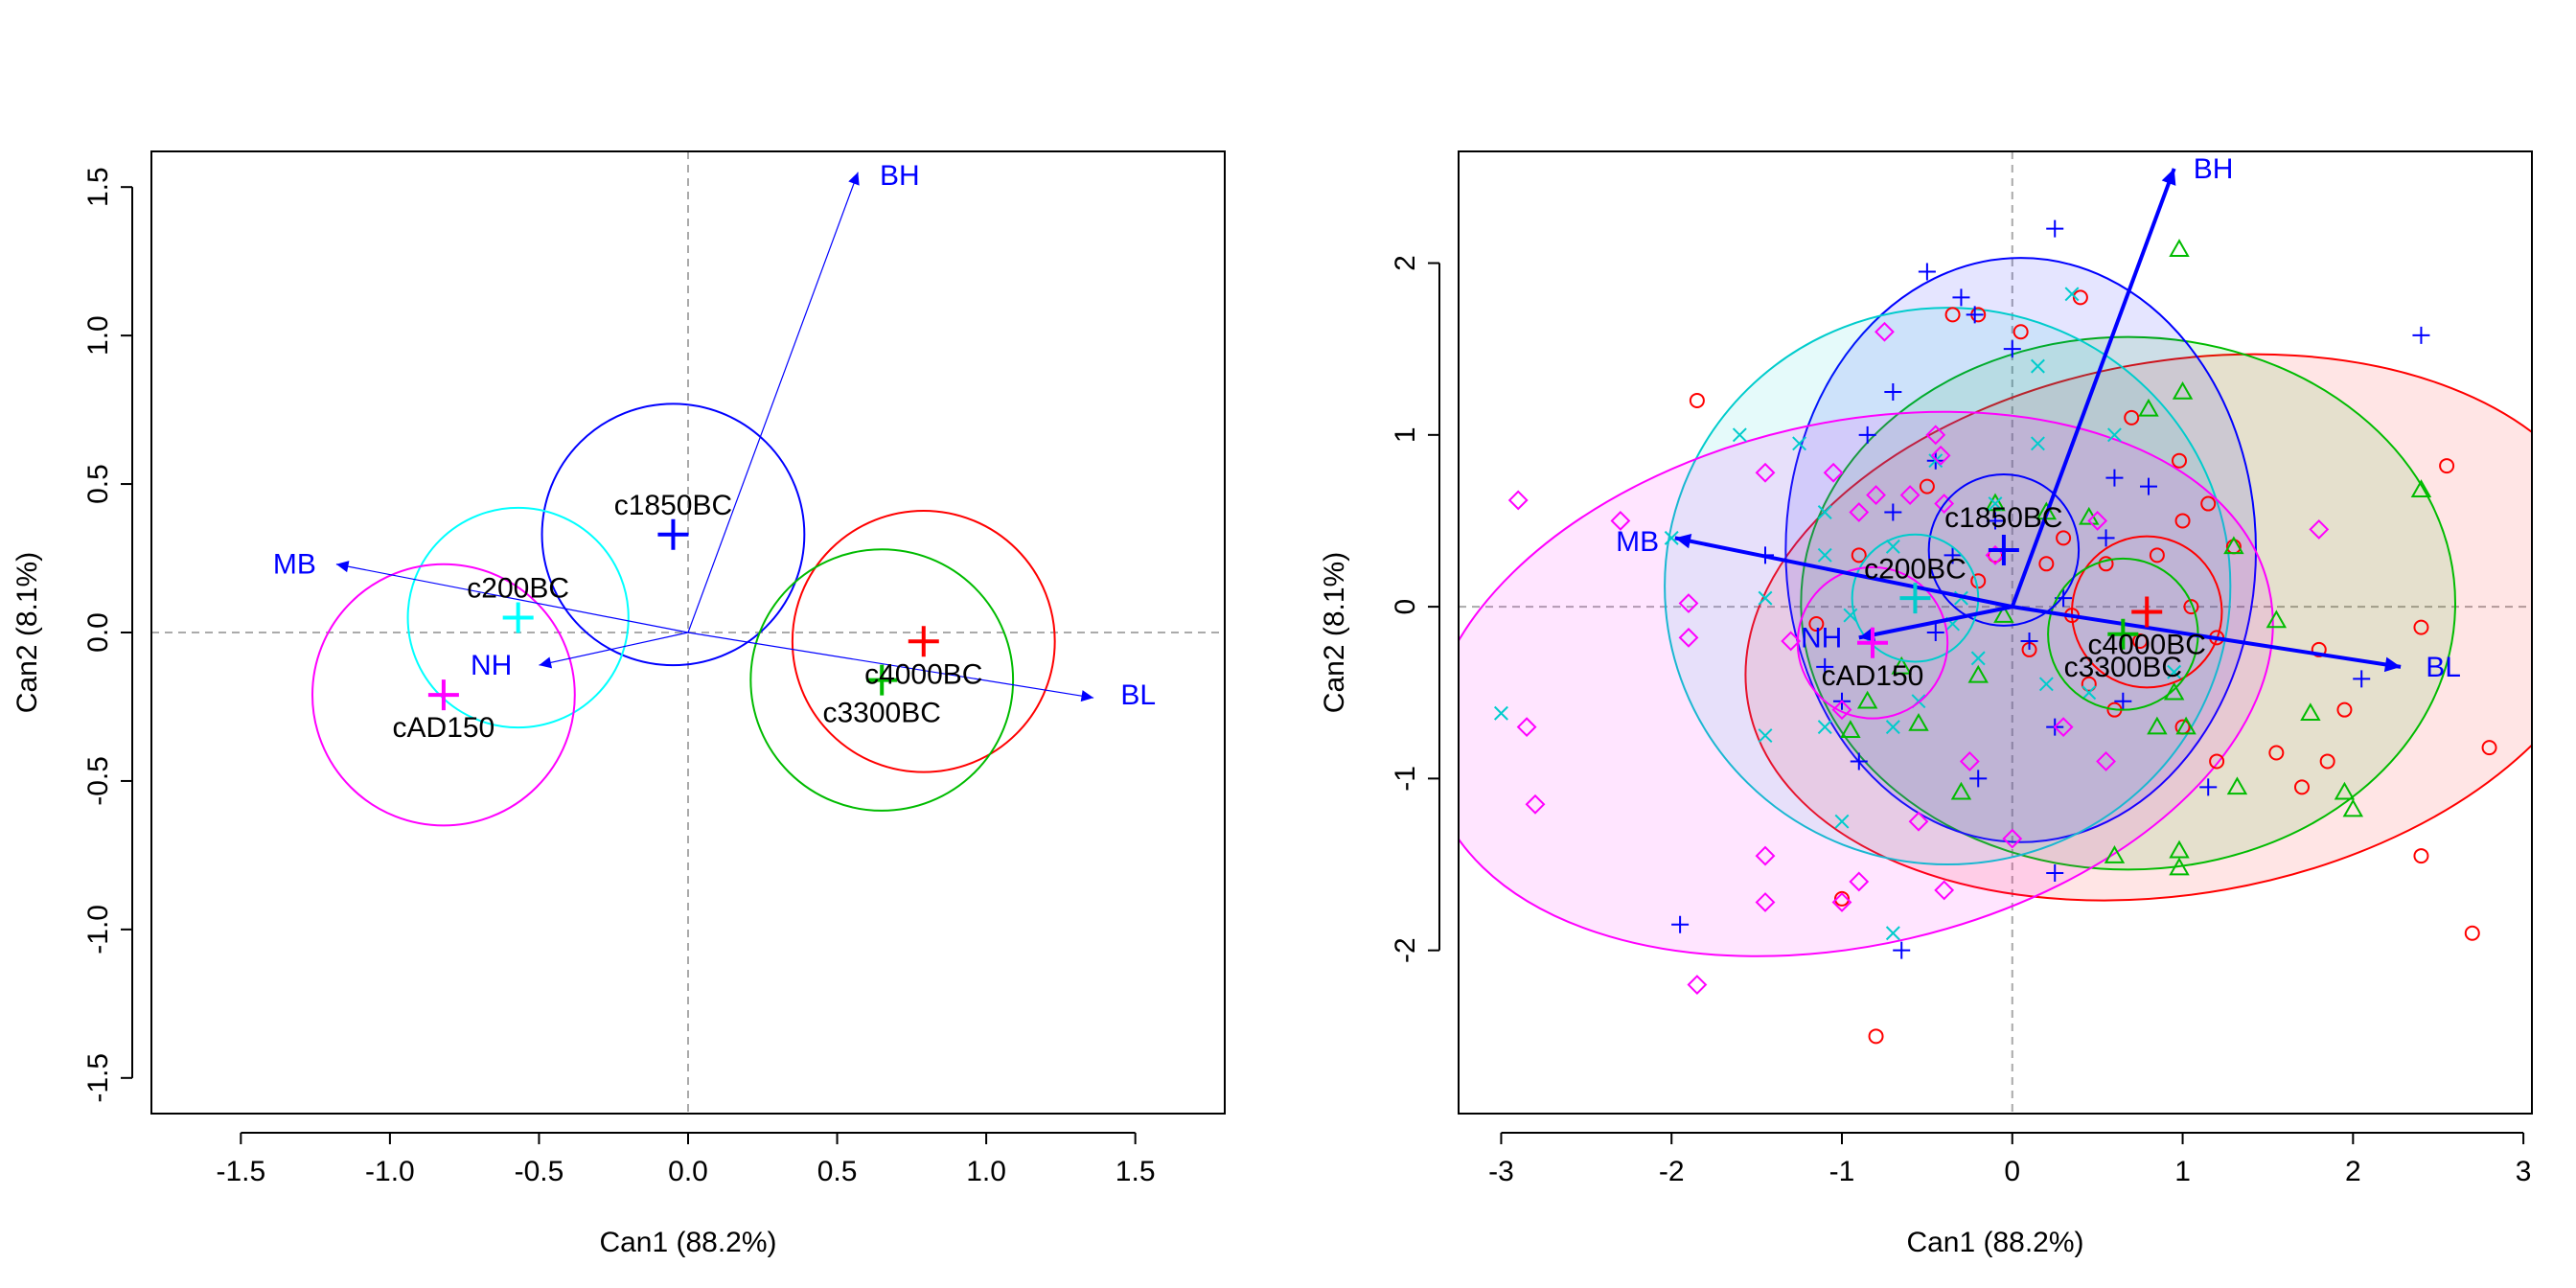 This screenshot has width=2576, height=1288. Describe the element at coordinates (98, 335) in the screenshot. I see `left-y-tick-label: 1.0` at that location.